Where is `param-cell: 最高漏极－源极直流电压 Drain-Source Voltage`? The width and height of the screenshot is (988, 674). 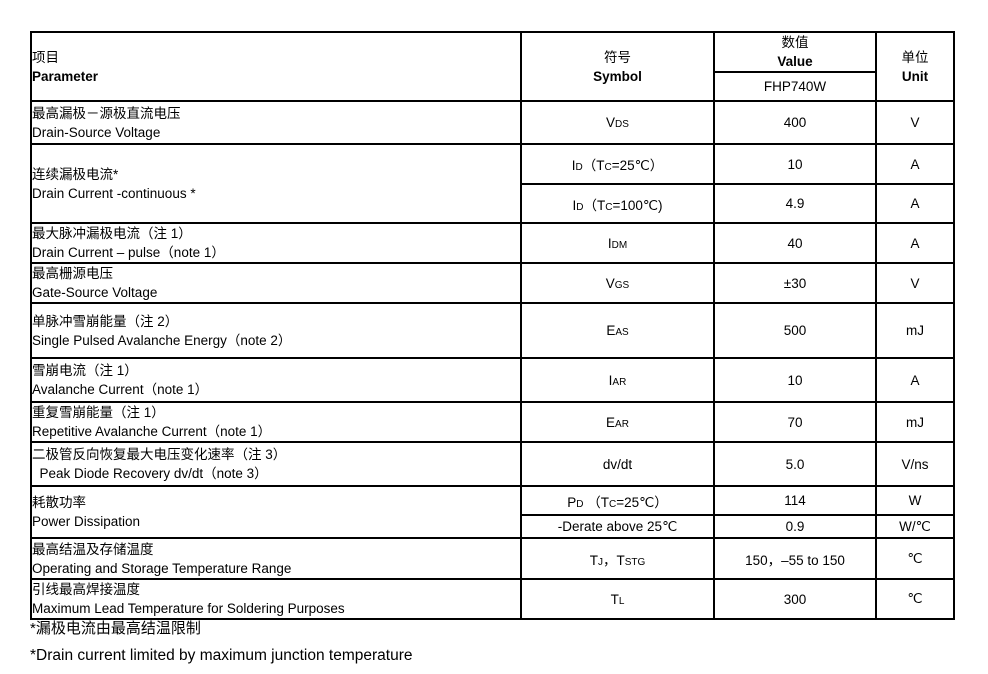
param-cell: 最高漏极－源极直流电压 Drain-Source Voltage is located at coordinates (276, 122).